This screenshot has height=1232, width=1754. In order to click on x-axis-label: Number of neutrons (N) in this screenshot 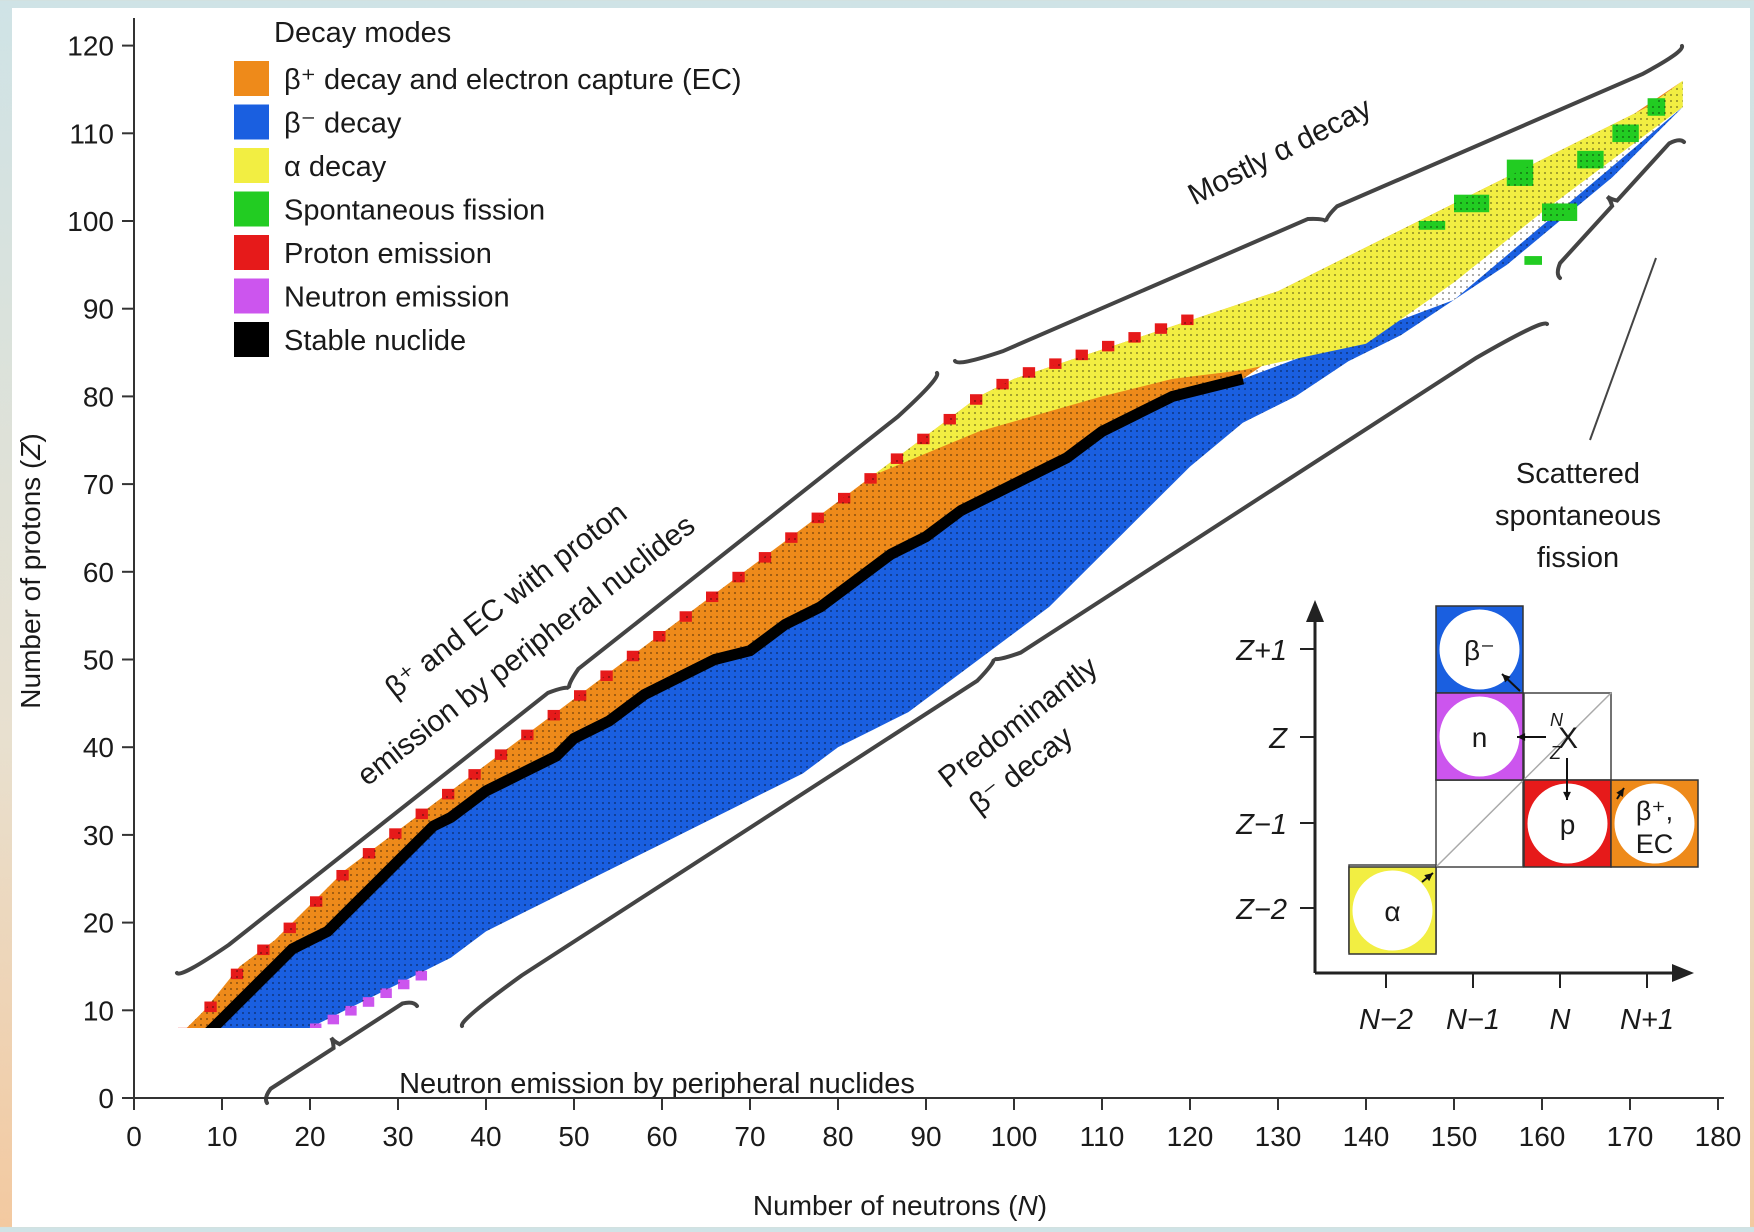, I will do `click(900, 1205)`.